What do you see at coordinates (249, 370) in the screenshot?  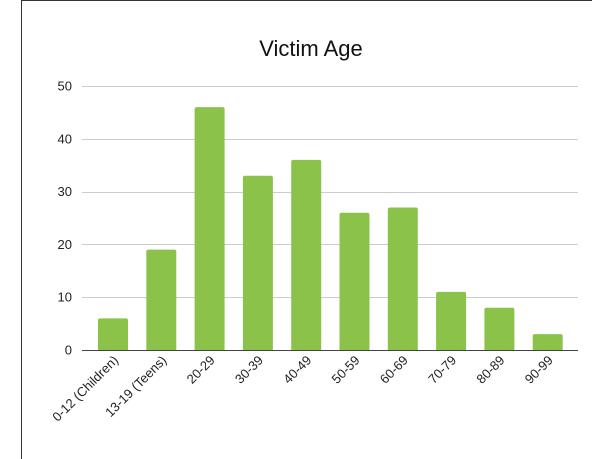 I see `x-tick-label: 30-39` at bounding box center [249, 370].